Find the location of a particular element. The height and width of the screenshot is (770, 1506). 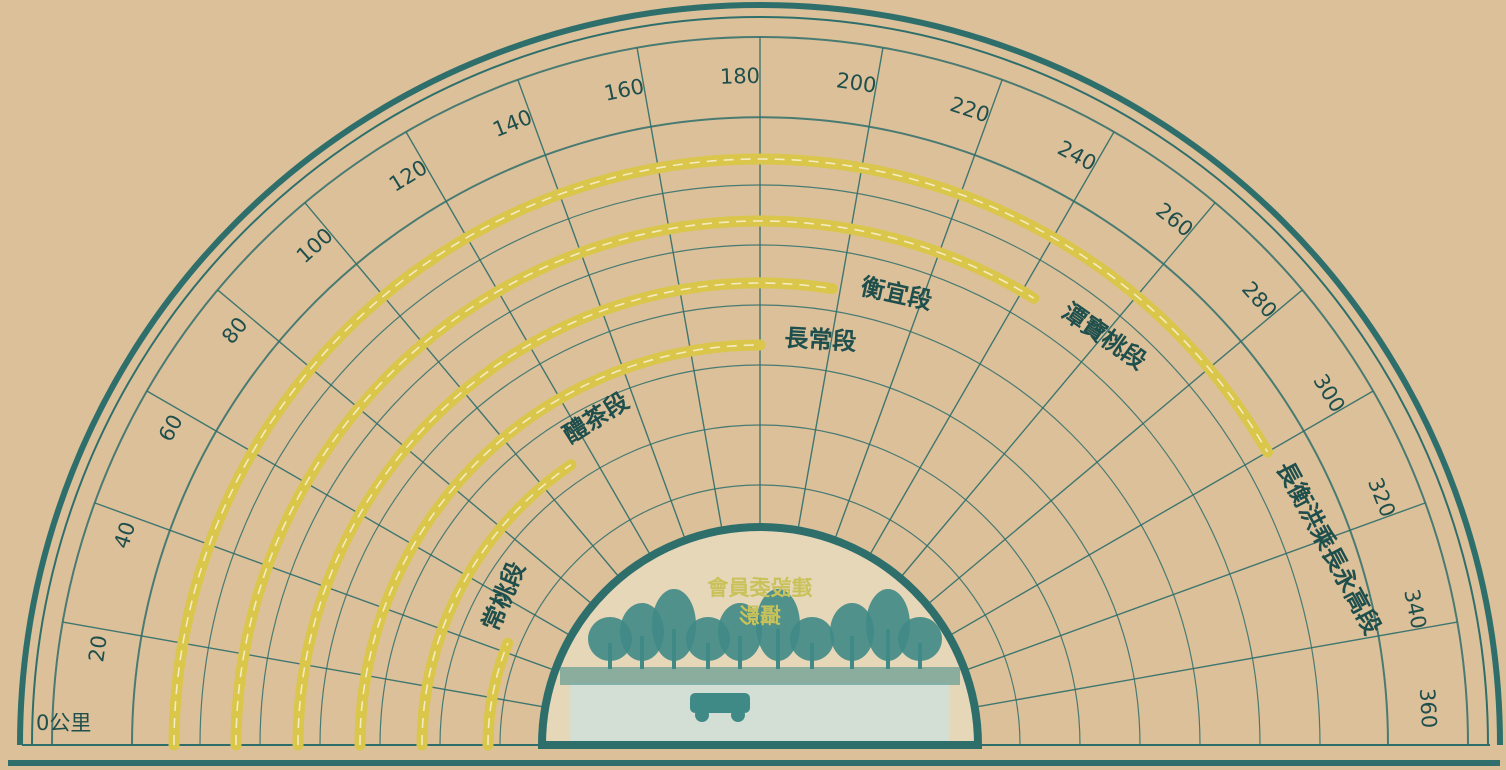

tick-label: 240 is located at coordinates (1077, 156).